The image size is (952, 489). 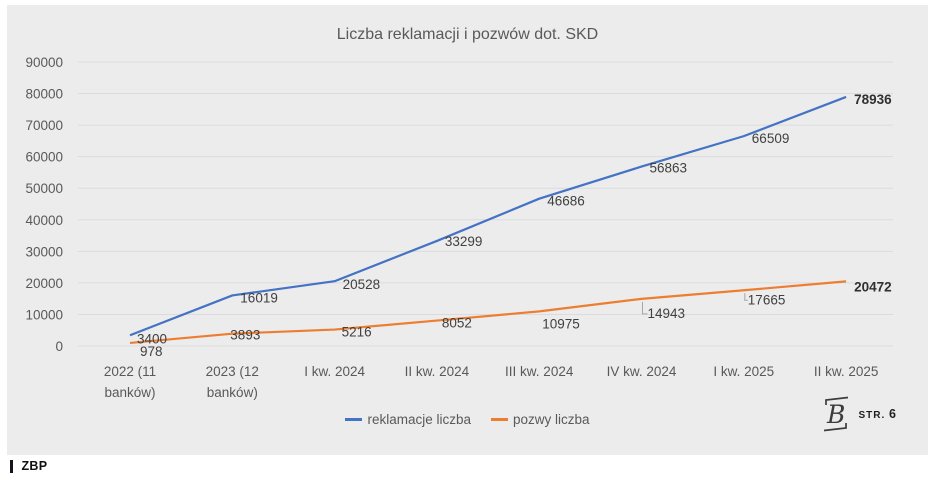 I want to click on page-ref-label: STR., so click(x=872, y=415).